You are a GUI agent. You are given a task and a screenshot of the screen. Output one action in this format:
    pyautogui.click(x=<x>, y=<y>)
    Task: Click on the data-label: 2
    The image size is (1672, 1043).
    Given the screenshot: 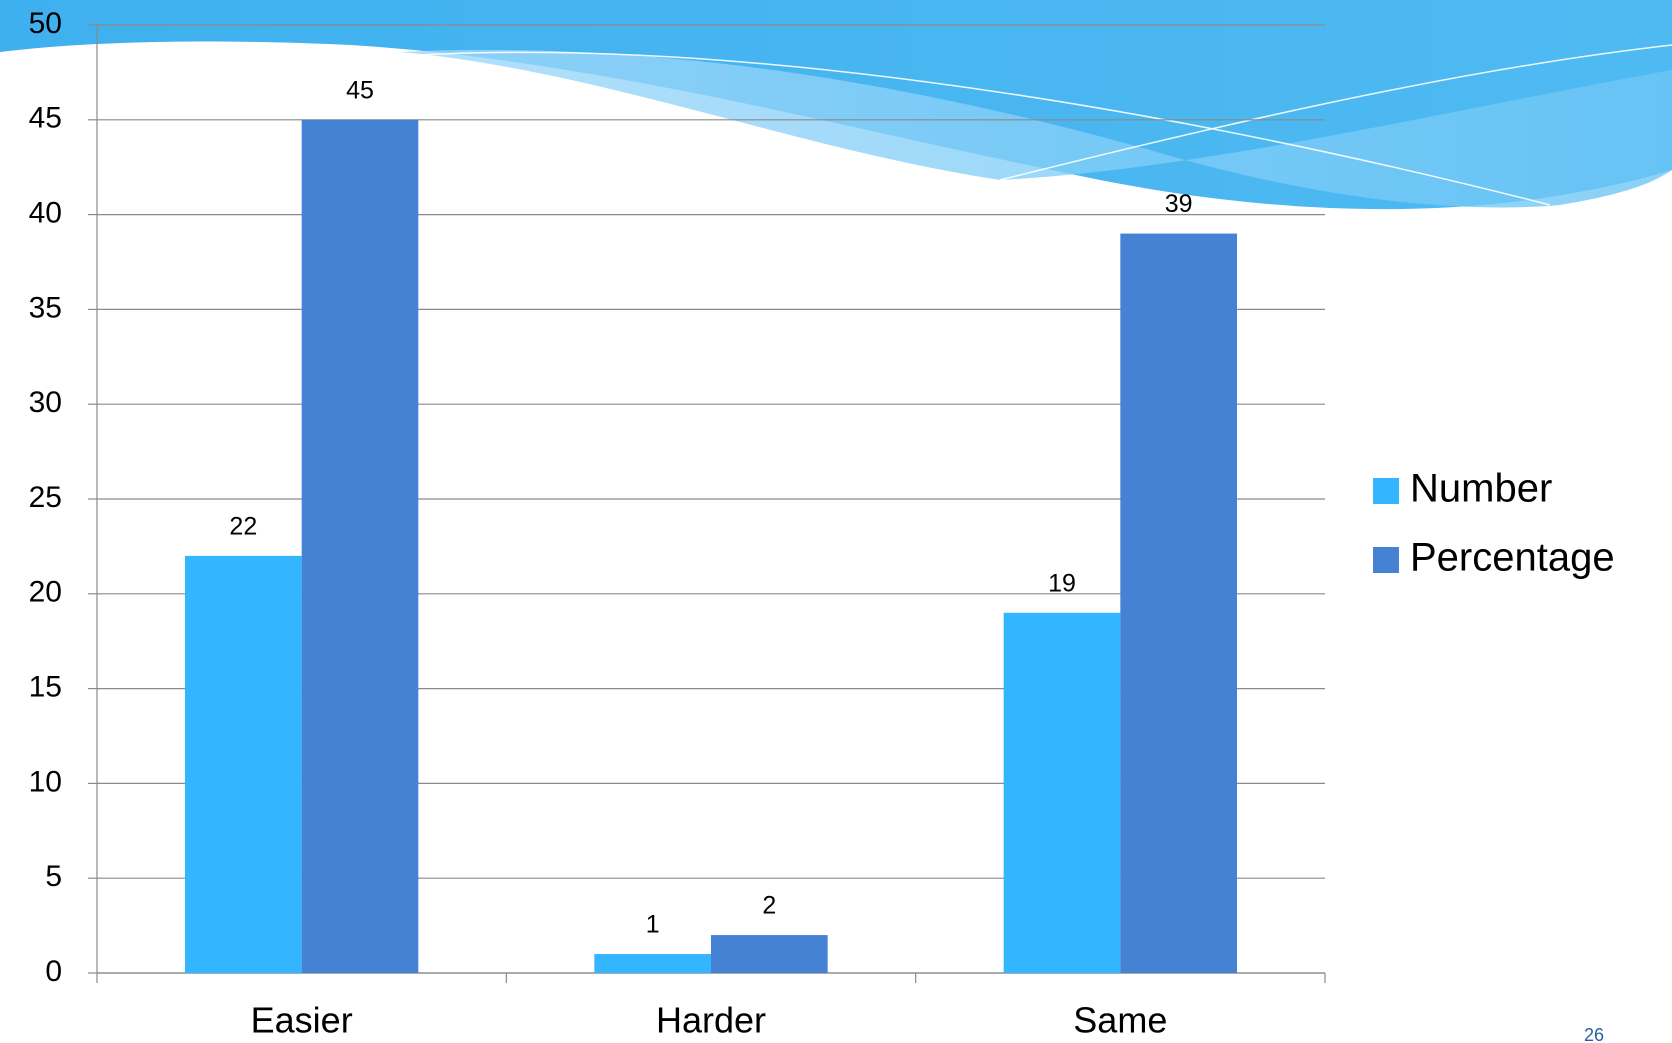 What is the action you would take?
    pyautogui.click(x=769, y=906)
    